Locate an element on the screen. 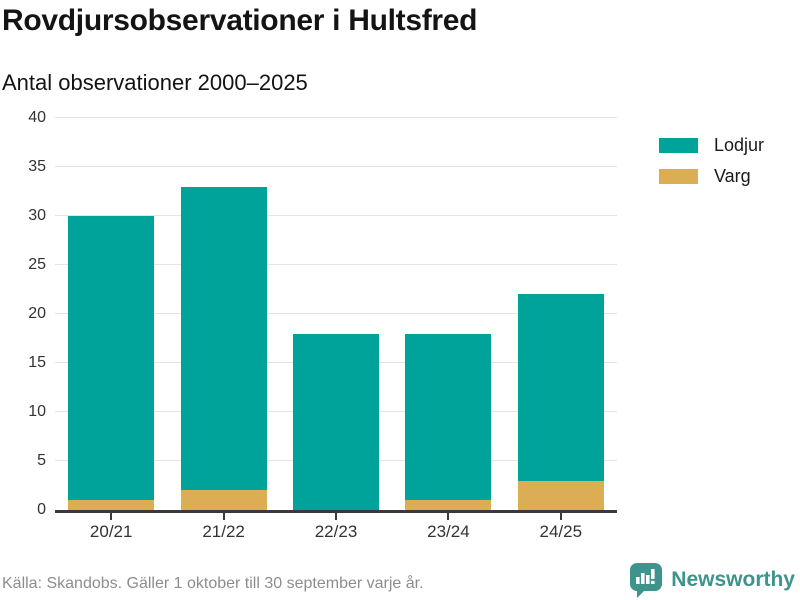 The height and width of the screenshot is (600, 800). y-axis-tick-label: 30 is located at coordinates (37, 215).